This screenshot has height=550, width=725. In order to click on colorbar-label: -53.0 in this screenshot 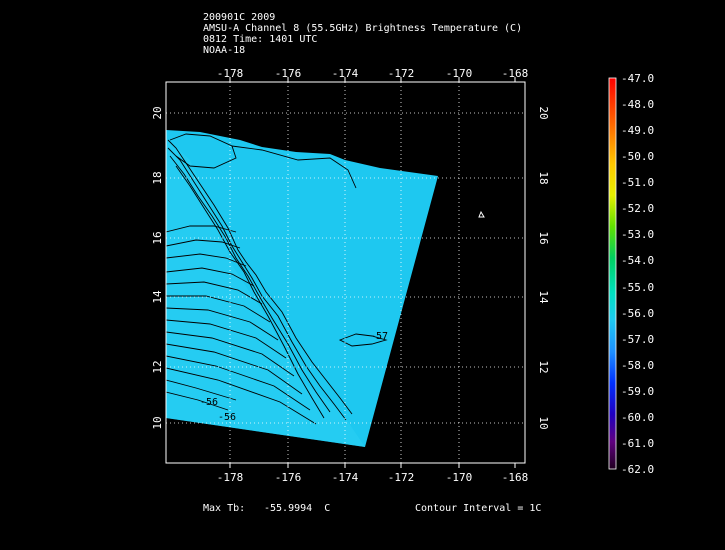, I will do `click(637, 234)`.